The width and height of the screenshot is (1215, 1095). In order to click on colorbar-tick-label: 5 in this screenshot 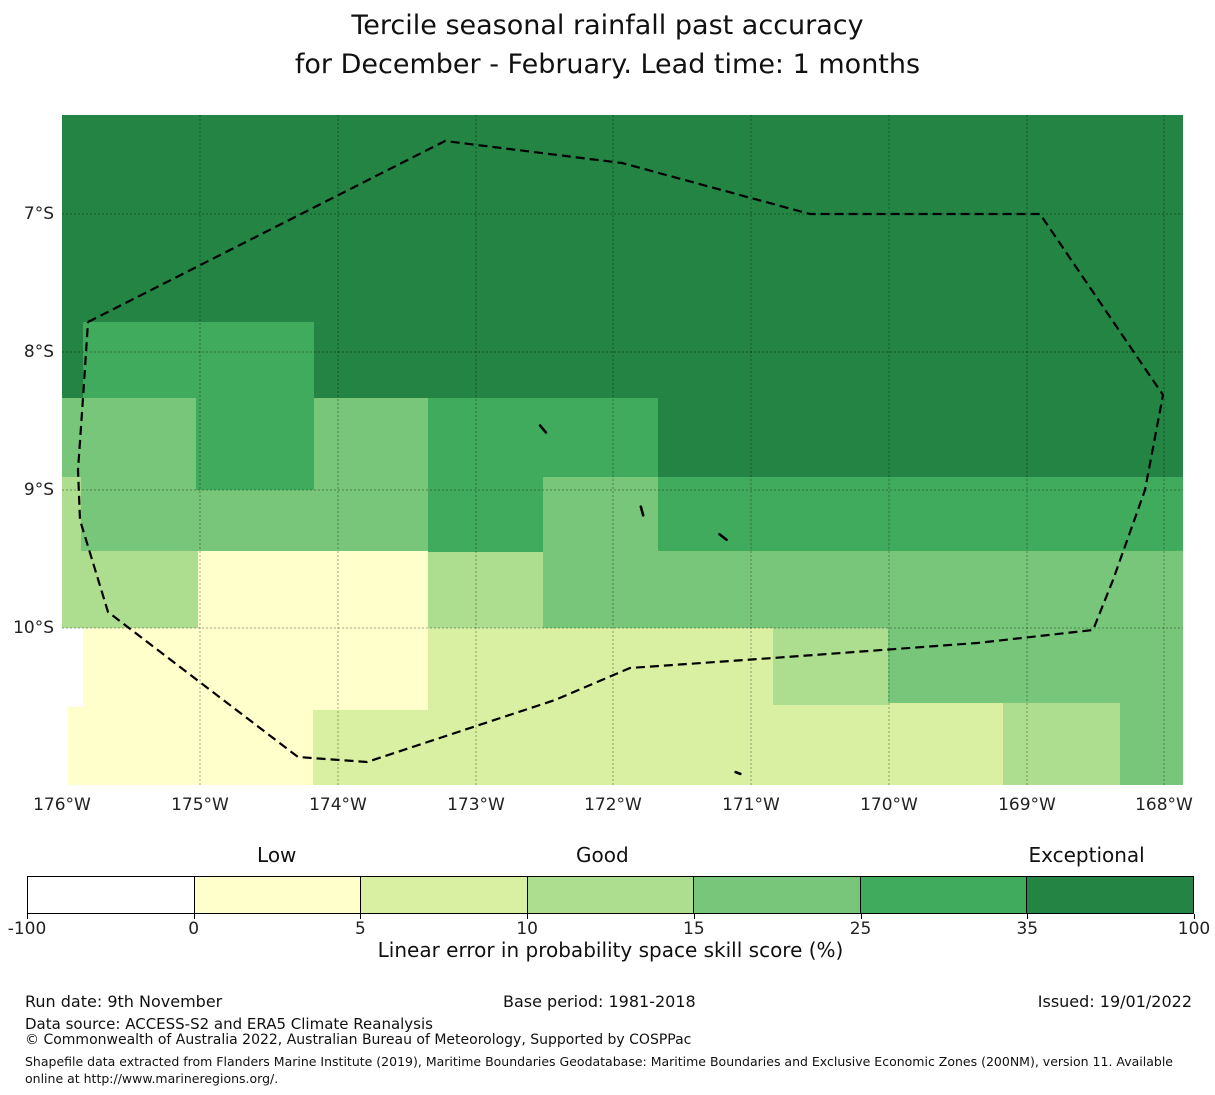, I will do `click(360, 929)`.